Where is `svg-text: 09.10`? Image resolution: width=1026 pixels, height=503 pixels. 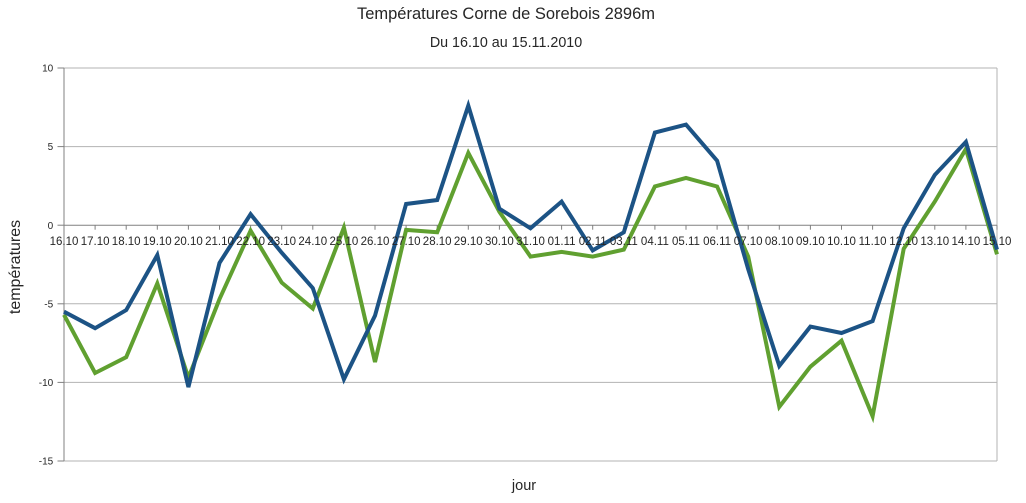
svg-text: 09.10 is located at coordinates (810, 242).